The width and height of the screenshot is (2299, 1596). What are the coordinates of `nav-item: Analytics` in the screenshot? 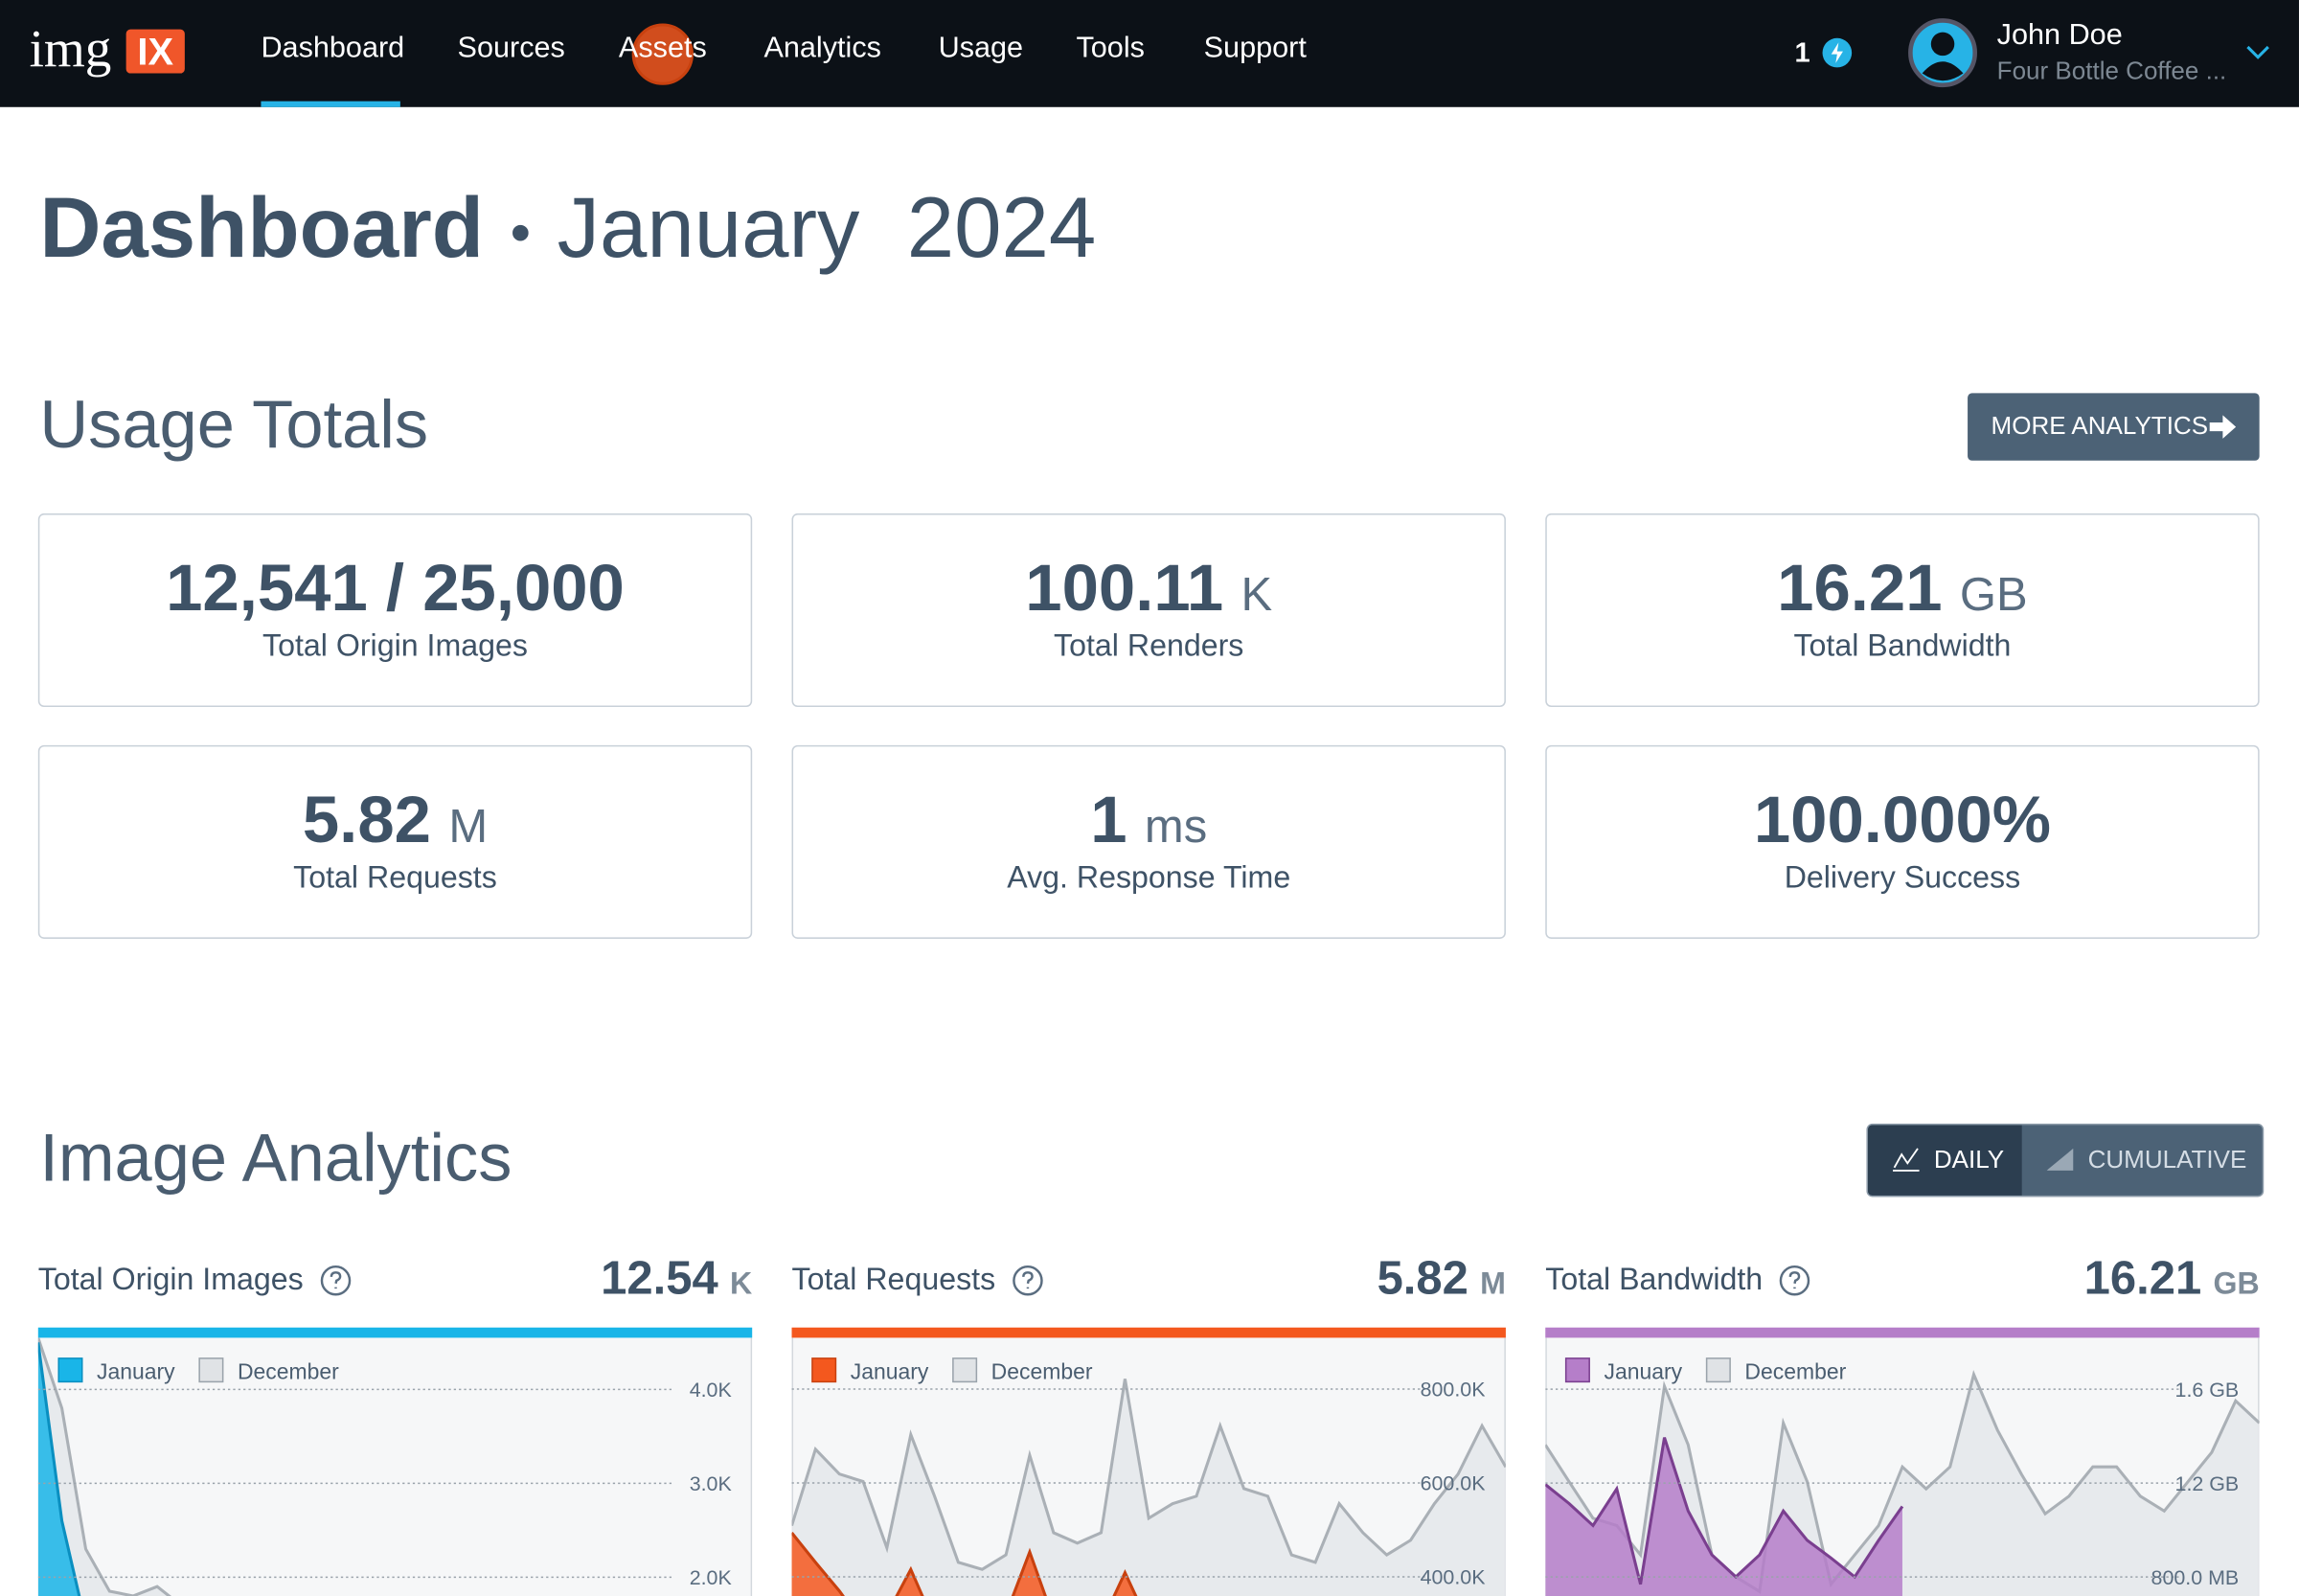 It's located at (822, 48).